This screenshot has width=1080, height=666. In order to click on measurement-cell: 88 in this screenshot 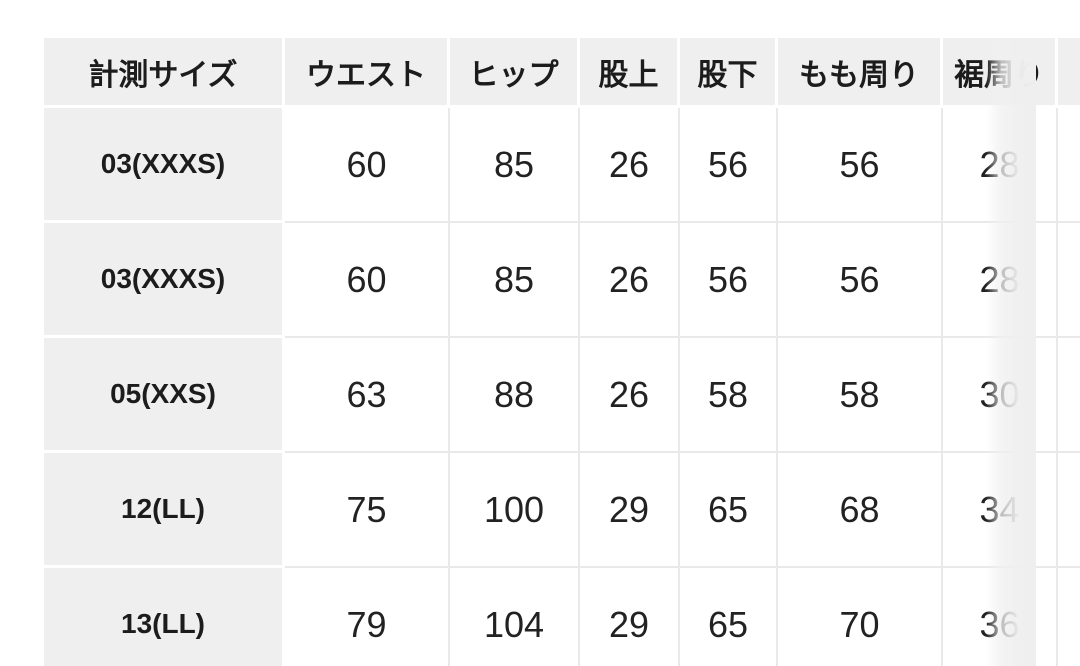, I will do `click(515, 395)`.